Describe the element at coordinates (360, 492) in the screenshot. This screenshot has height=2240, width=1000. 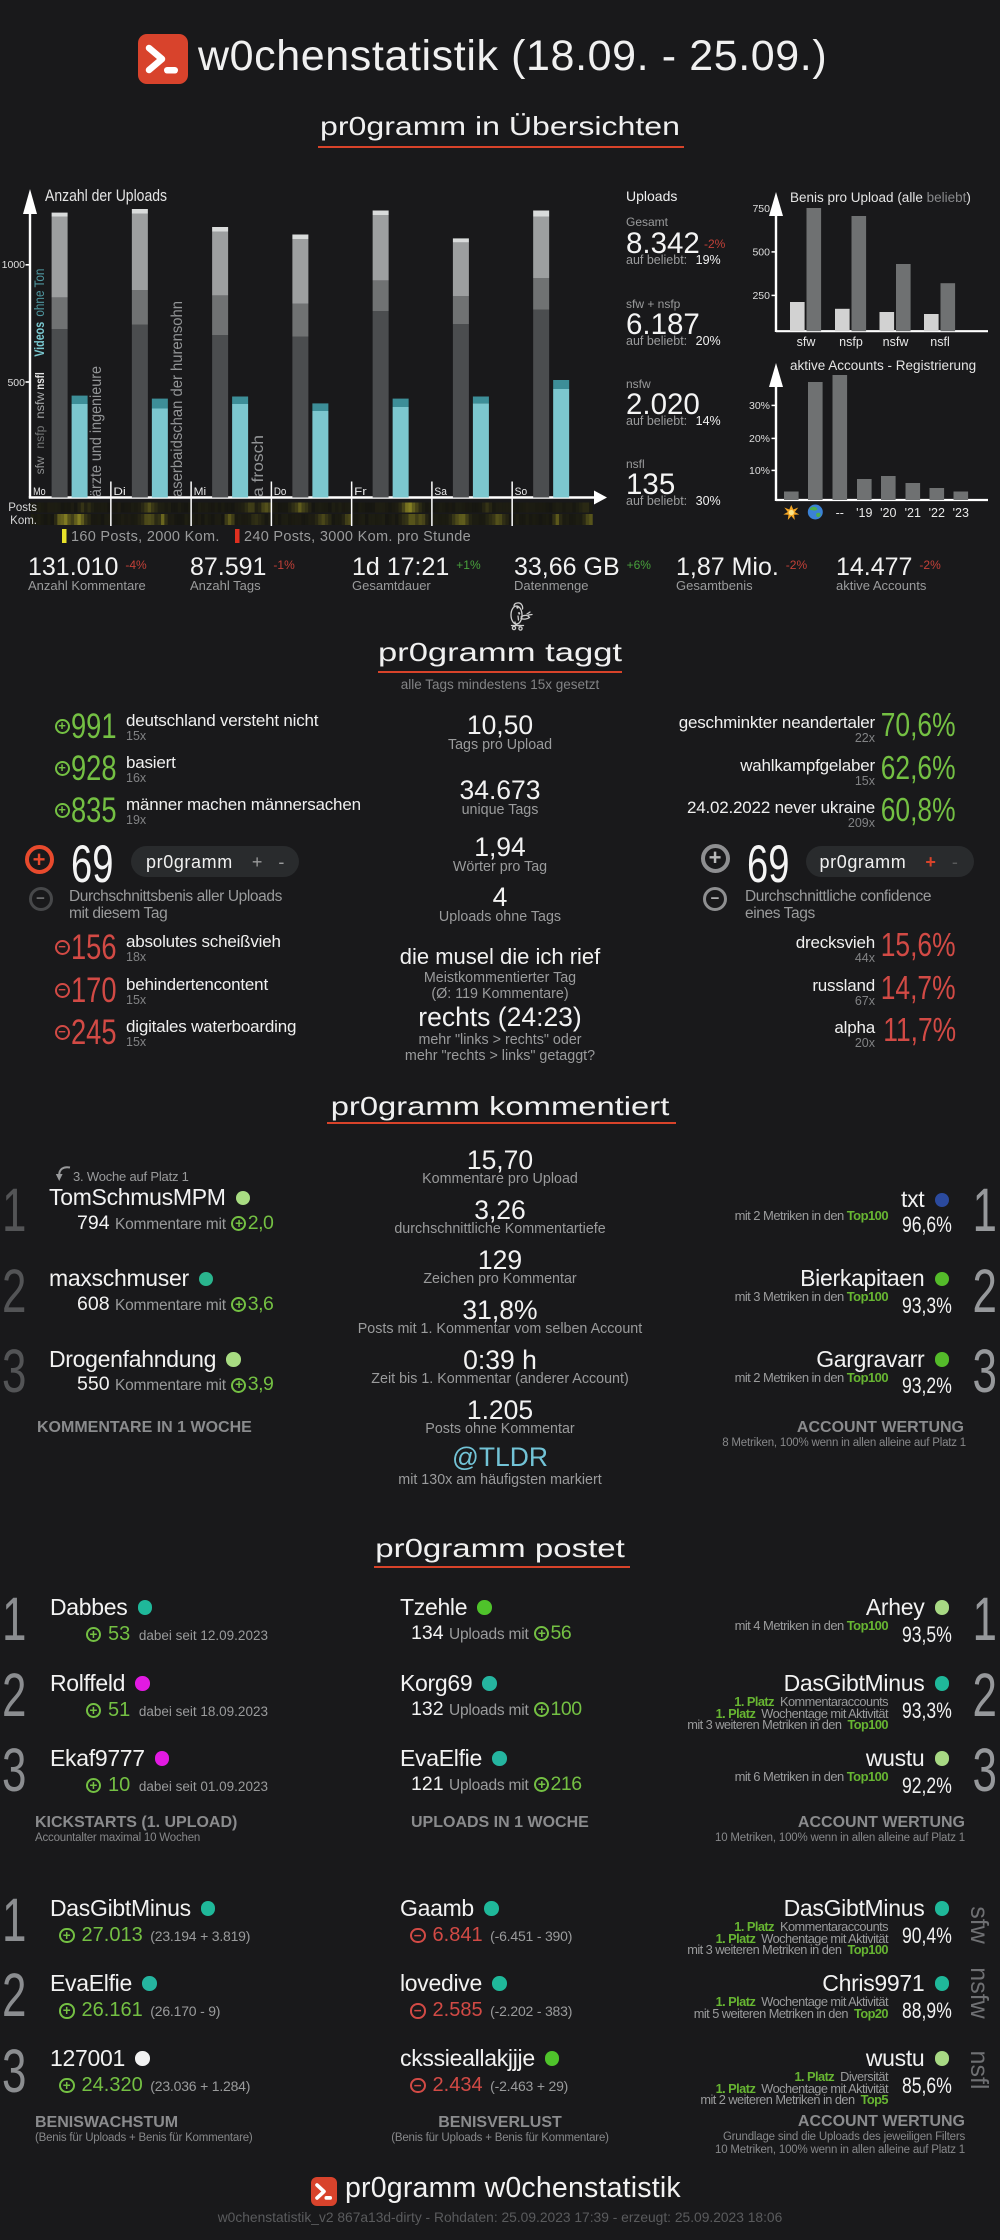
I see `svg-text: Fr` at that location.